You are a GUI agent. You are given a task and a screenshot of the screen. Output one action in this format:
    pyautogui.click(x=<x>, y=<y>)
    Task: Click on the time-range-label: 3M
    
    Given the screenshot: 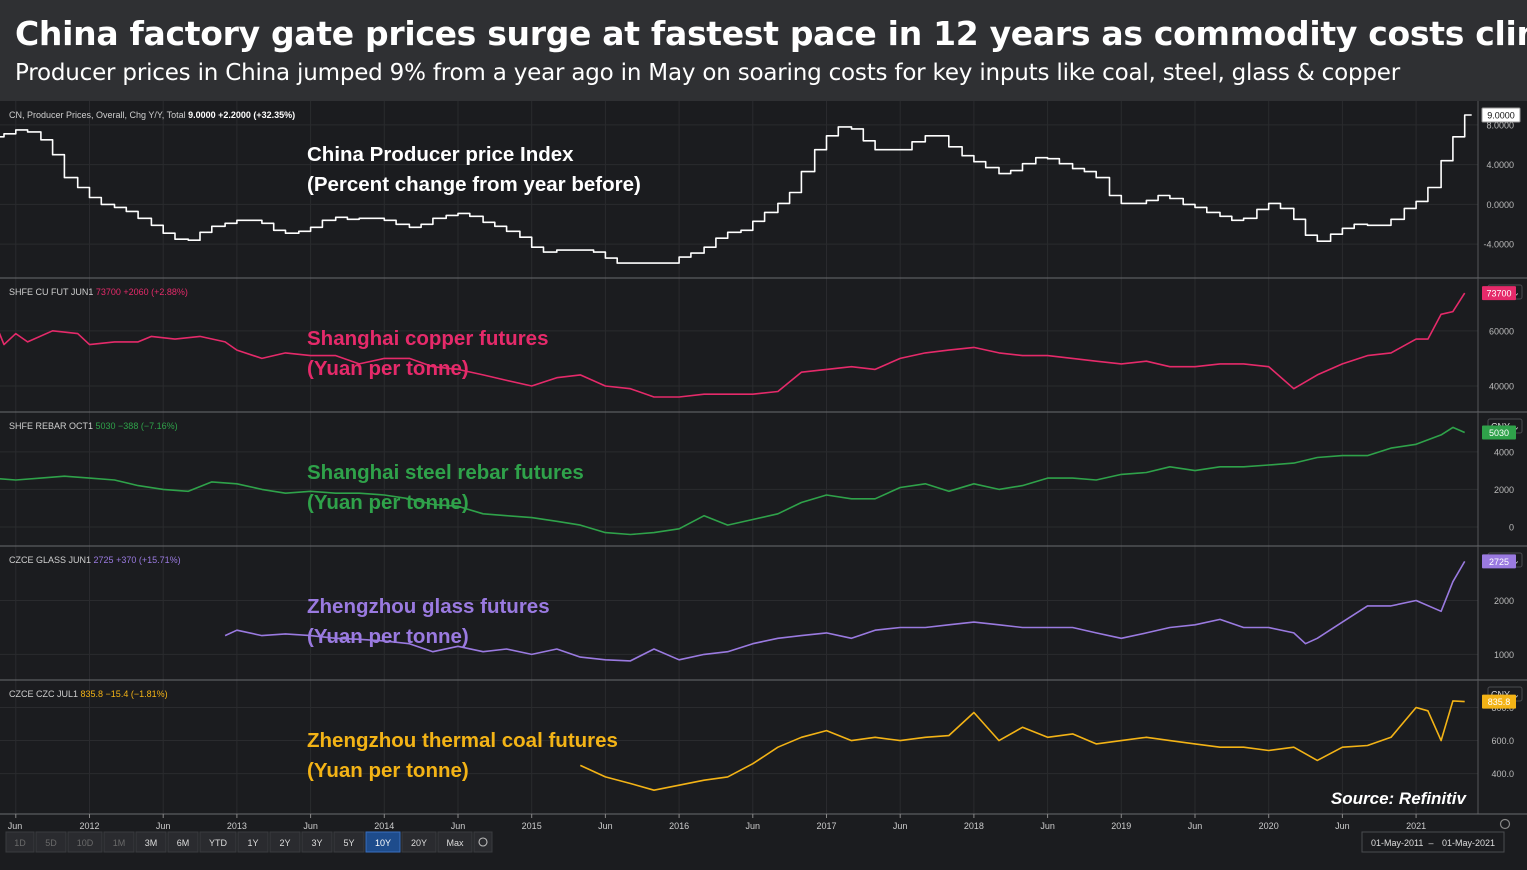 What is the action you would take?
    pyautogui.click(x=151, y=843)
    